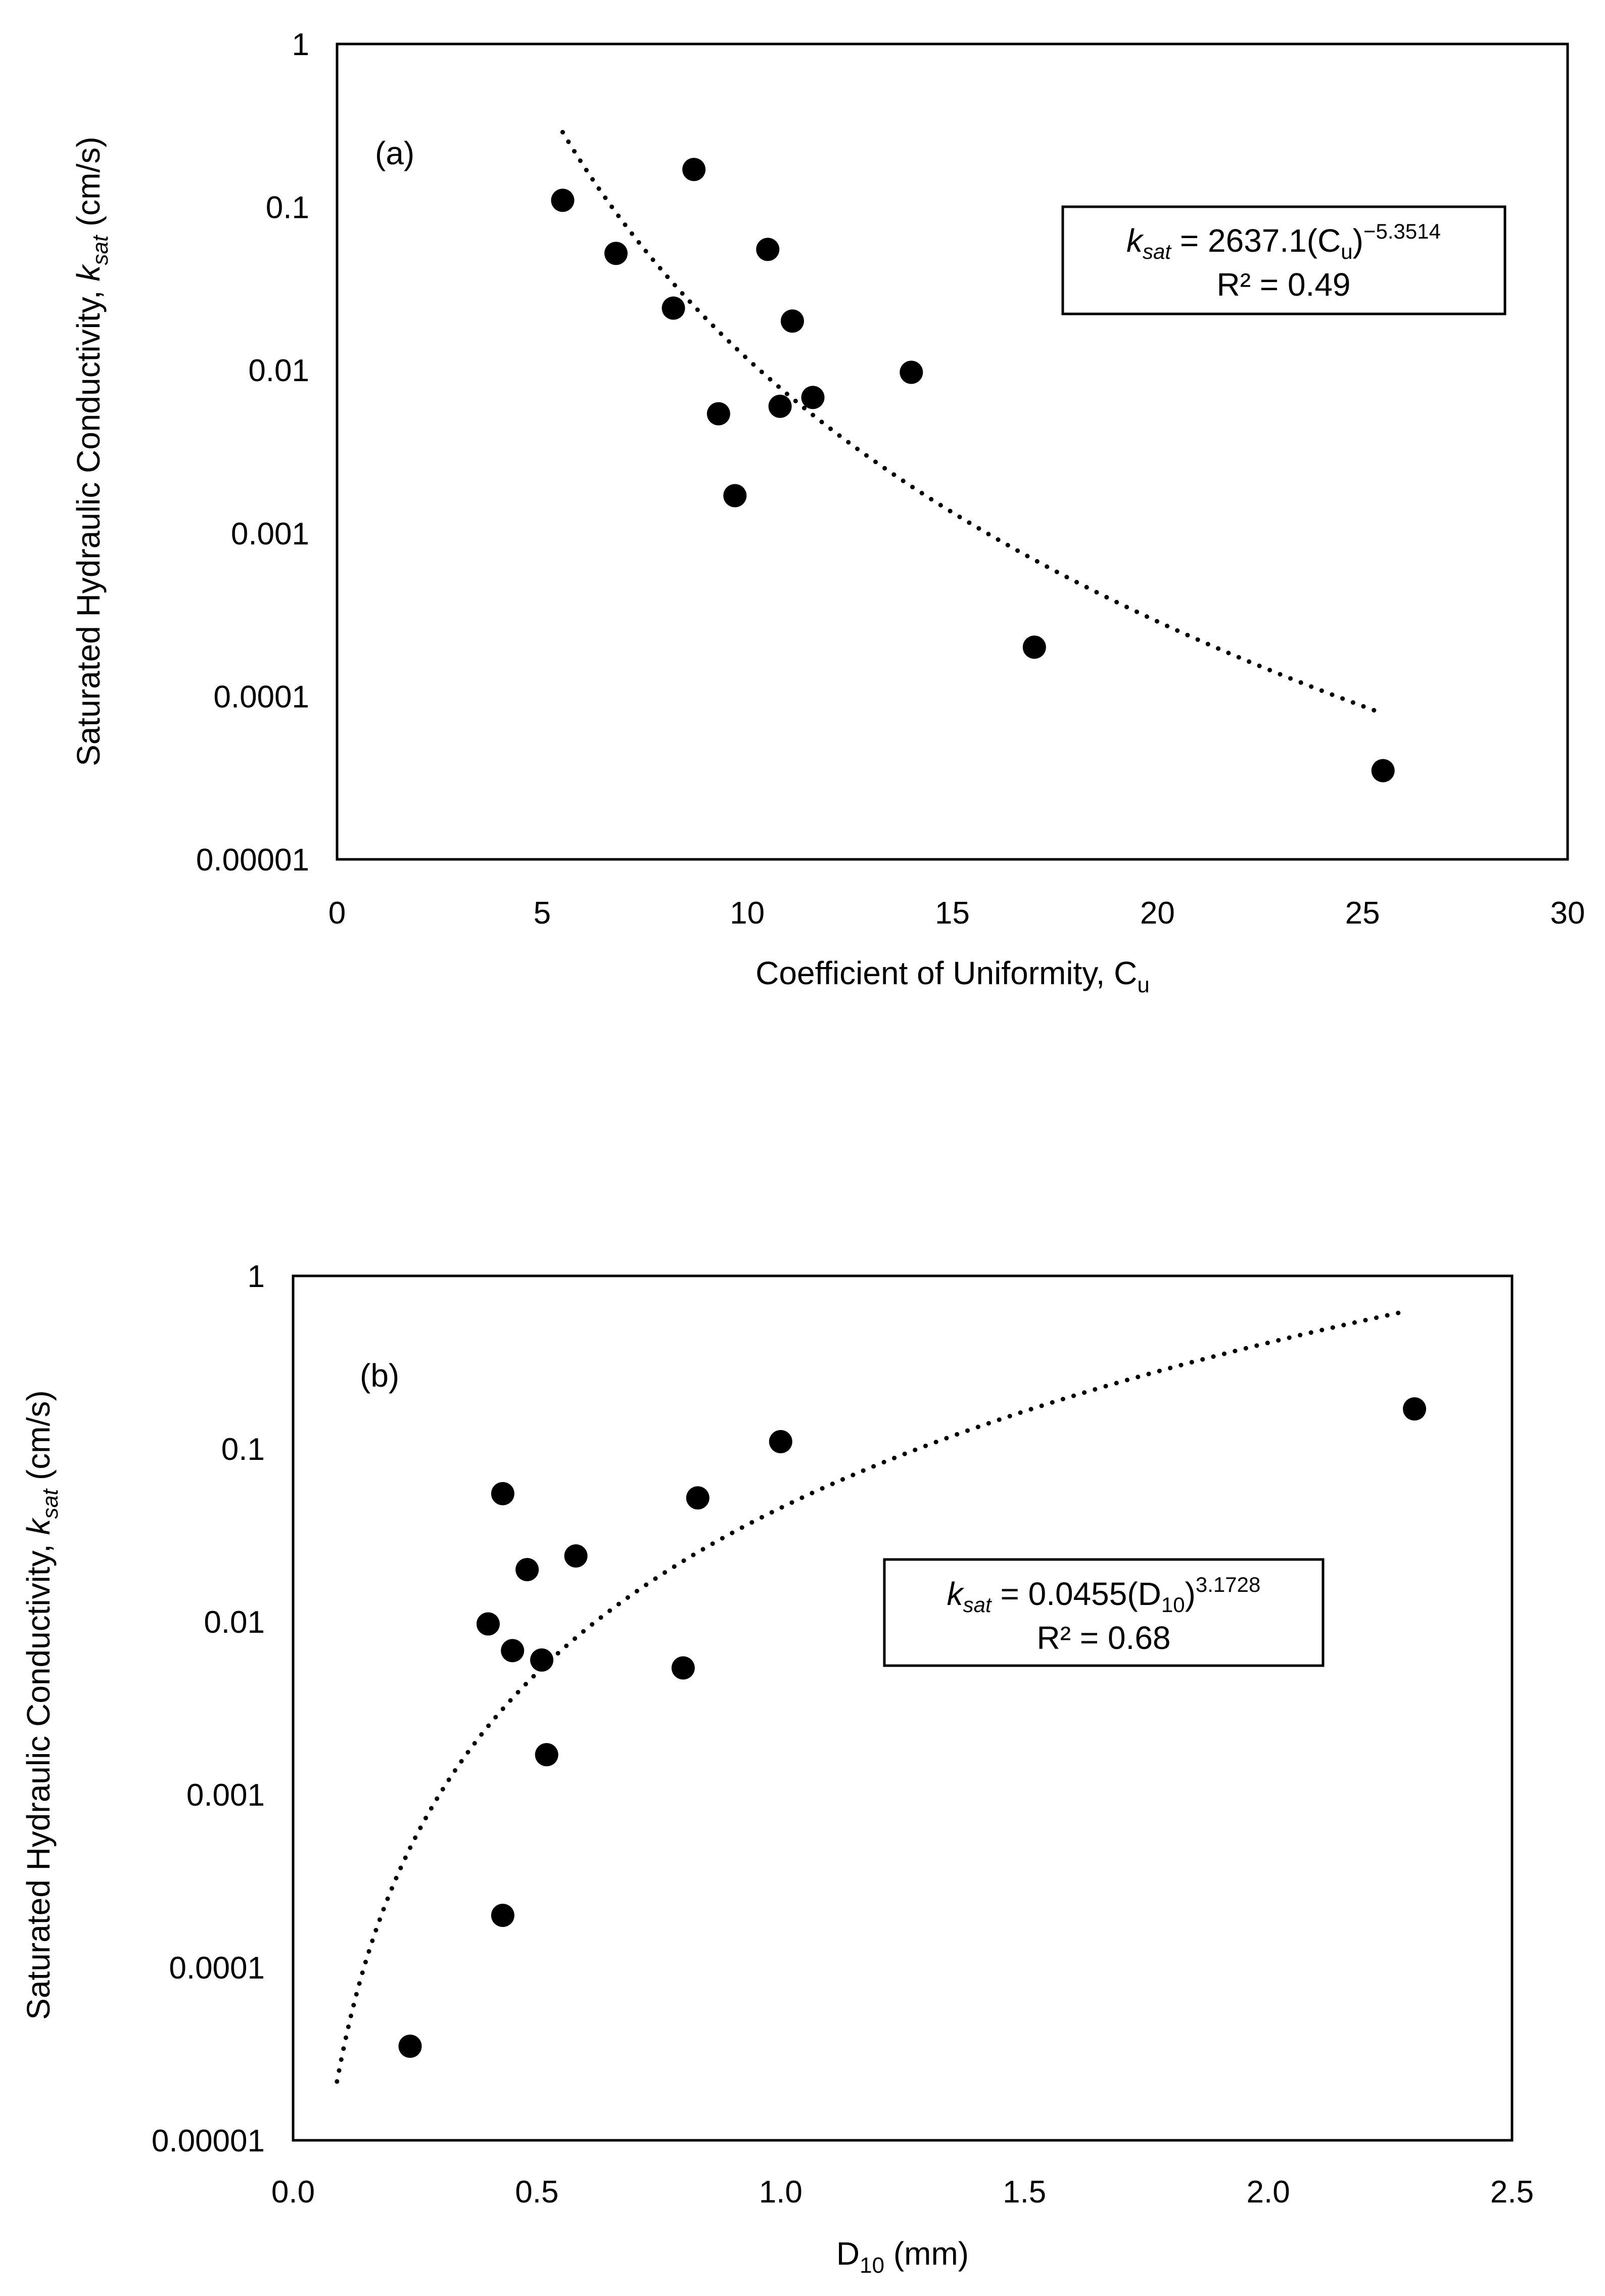 Image resolution: width=1605 pixels, height=2296 pixels. I want to click on chart-b-y-tick-labels: 1 0.1 0.01 0.001 0.0001 0.00001, so click(209, 1709).